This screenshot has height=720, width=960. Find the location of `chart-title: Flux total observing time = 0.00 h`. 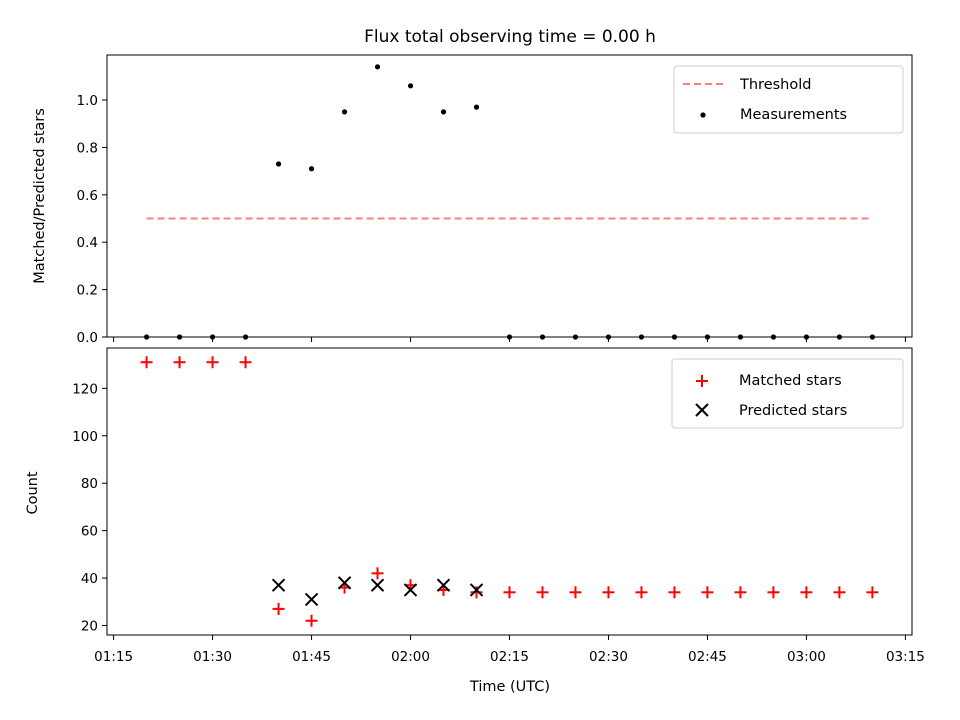

chart-title: Flux total observing time = 0.00 h is located at coordinates (510, 37).